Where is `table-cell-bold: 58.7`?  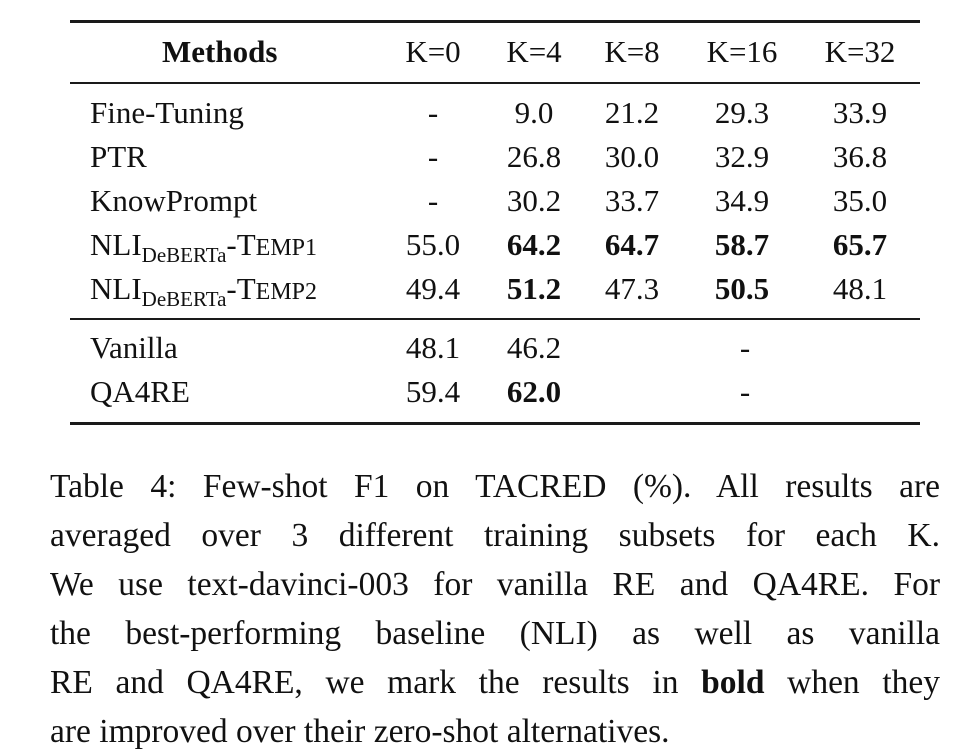 table-cell-bold: 58.7 is located at coordinates (742, 244).